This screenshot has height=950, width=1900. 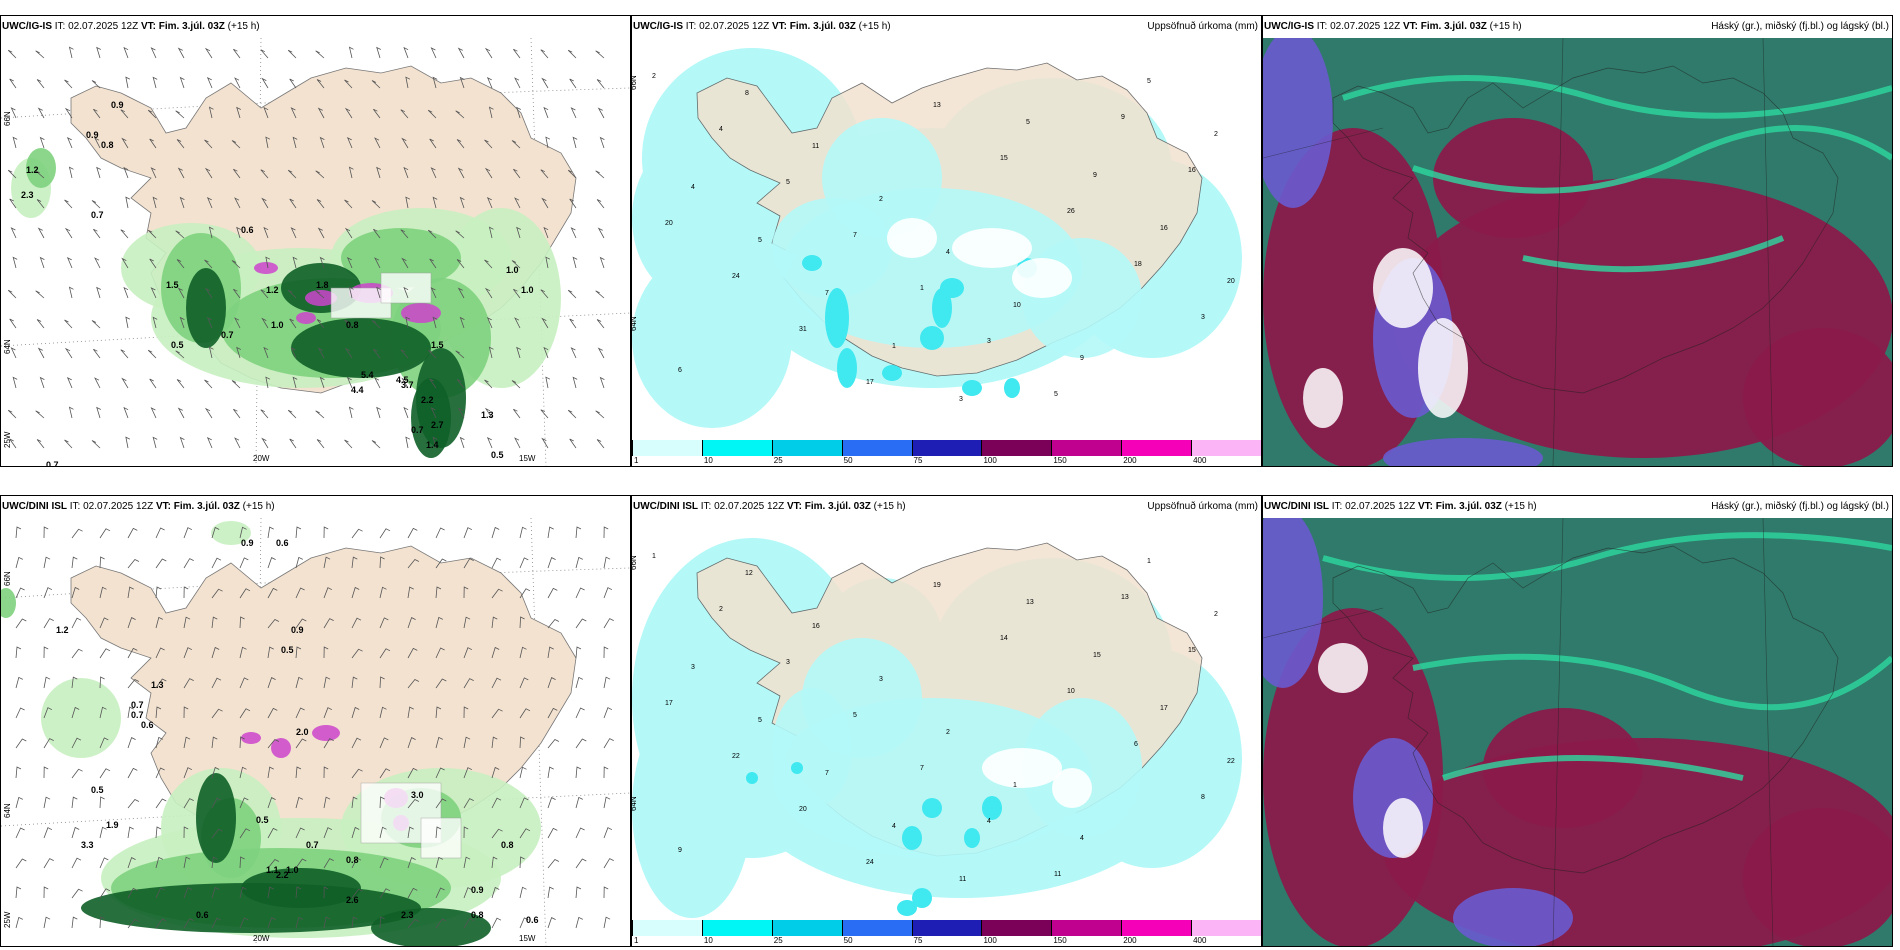 I want to click on lon-label-15w: 15W, so click(x=527, y=458).